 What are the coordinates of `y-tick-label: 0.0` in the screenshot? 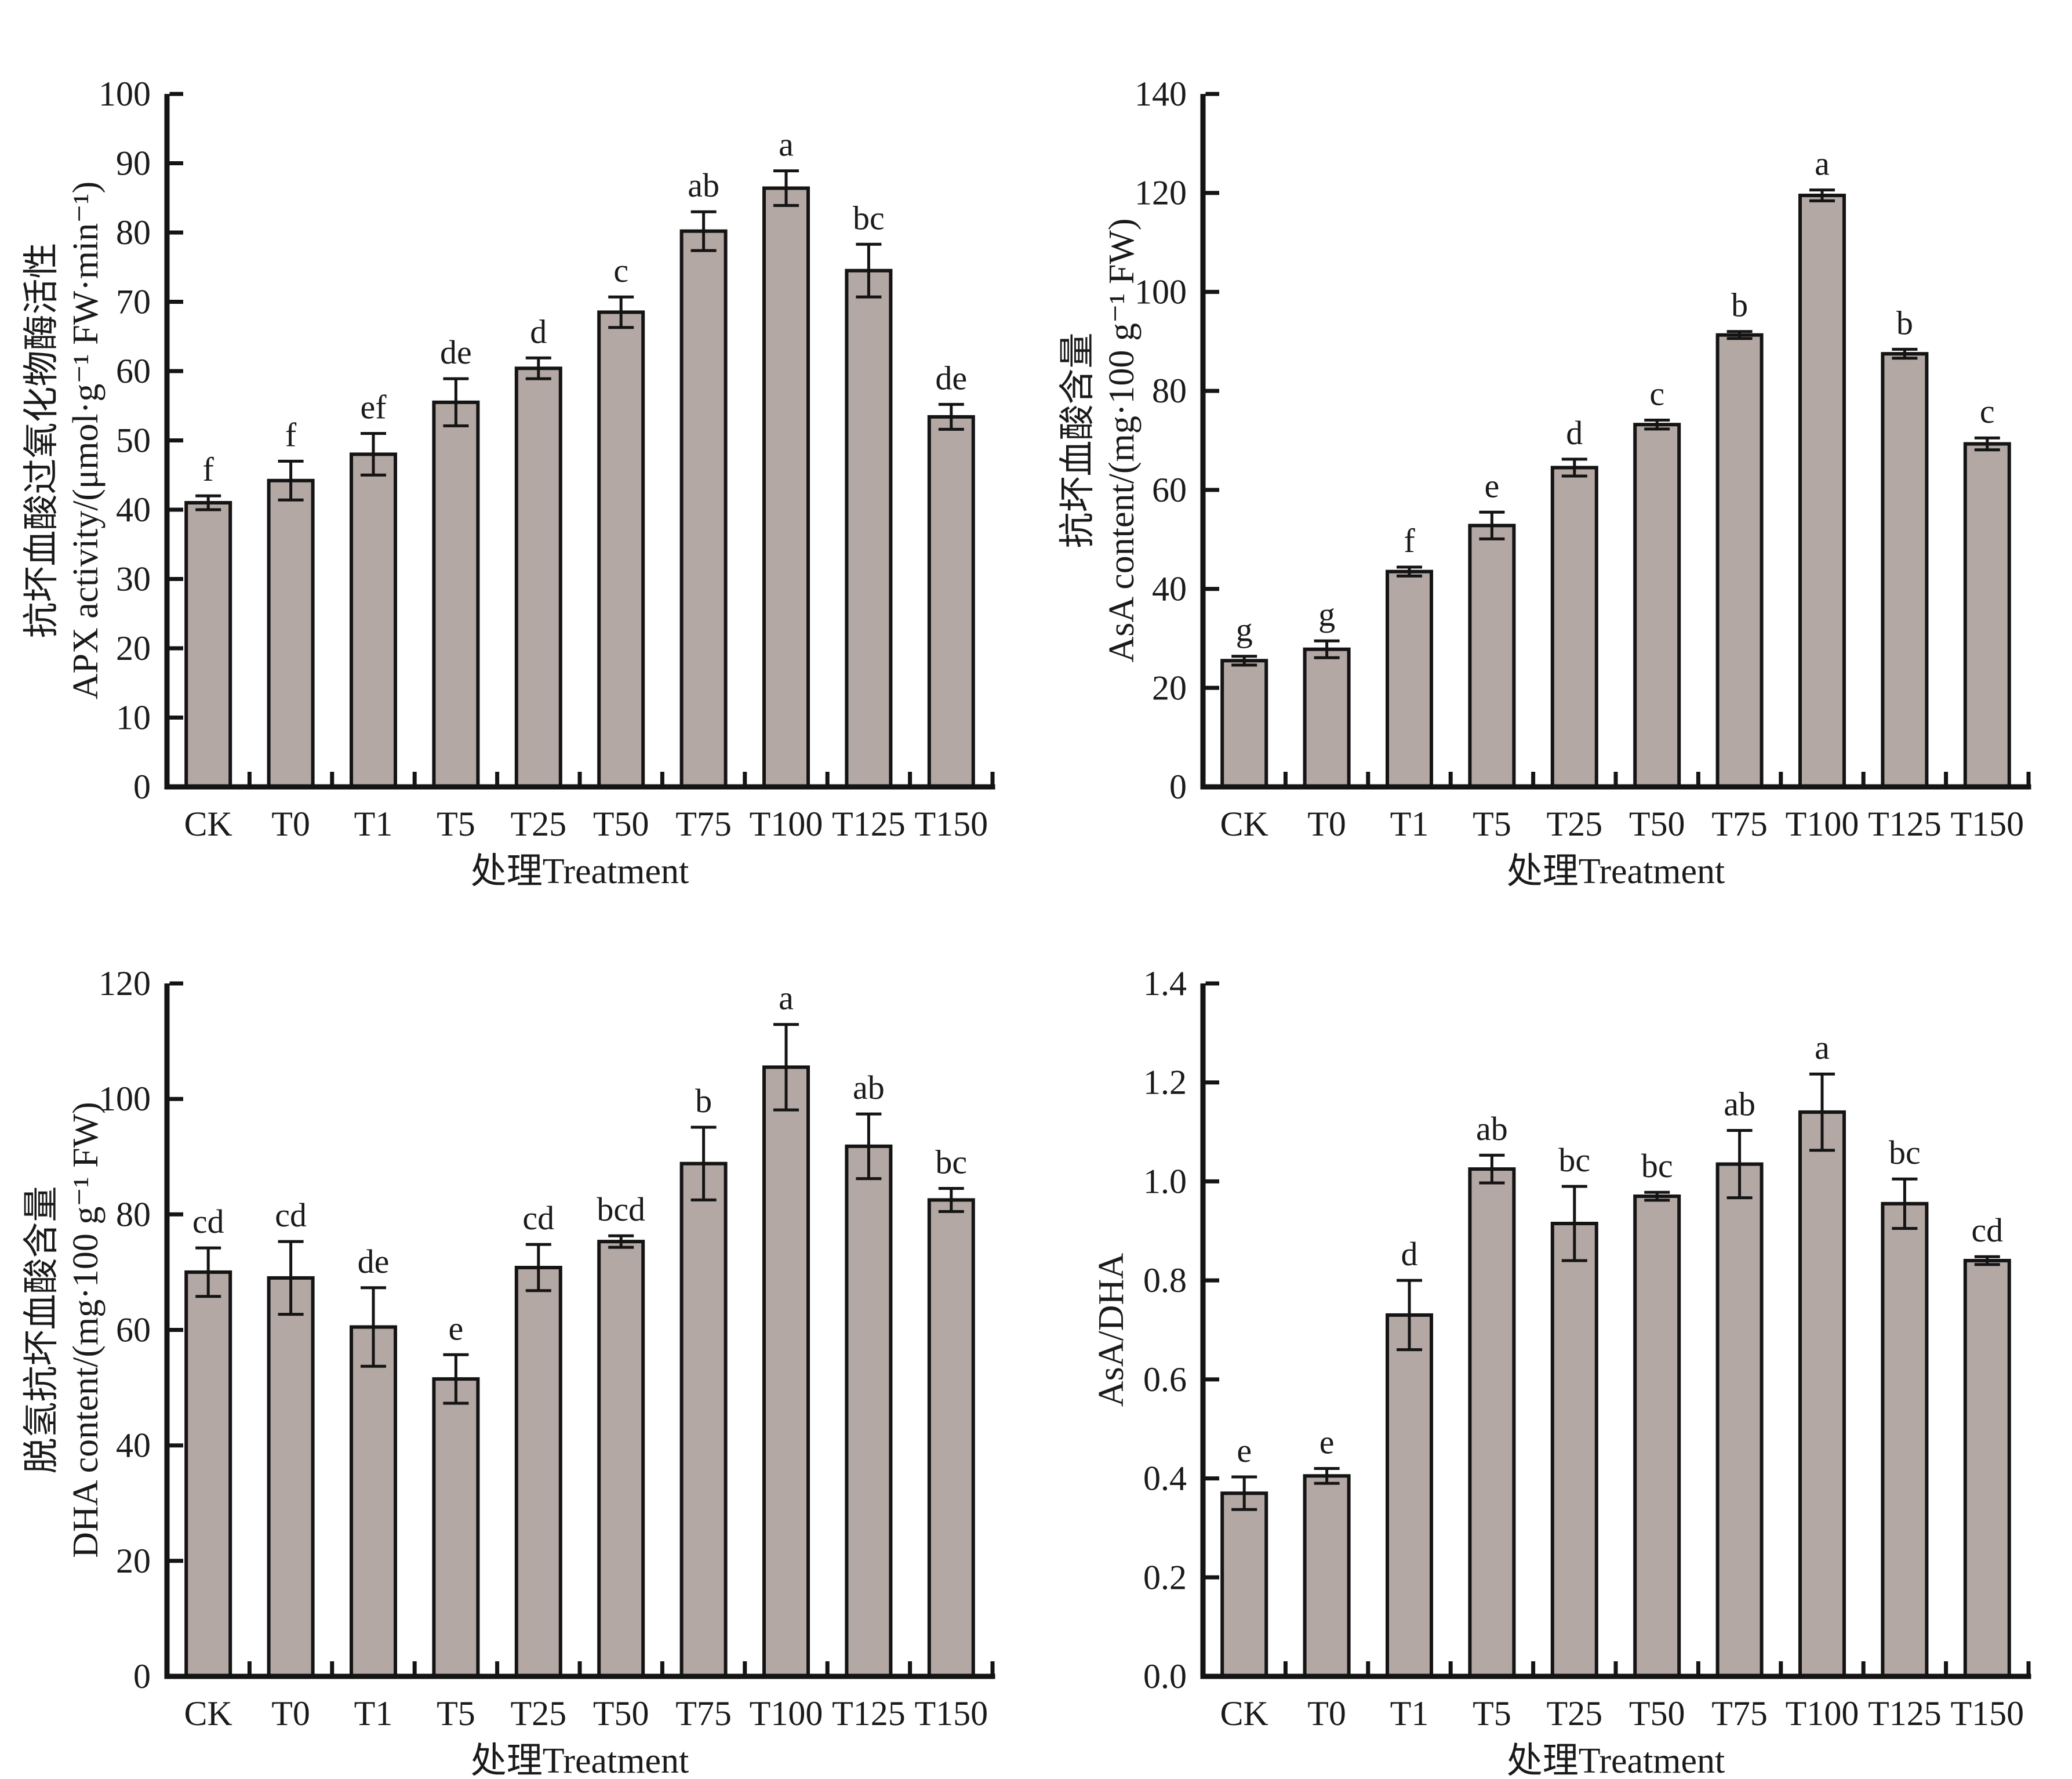 It's located at (1165, 1676).